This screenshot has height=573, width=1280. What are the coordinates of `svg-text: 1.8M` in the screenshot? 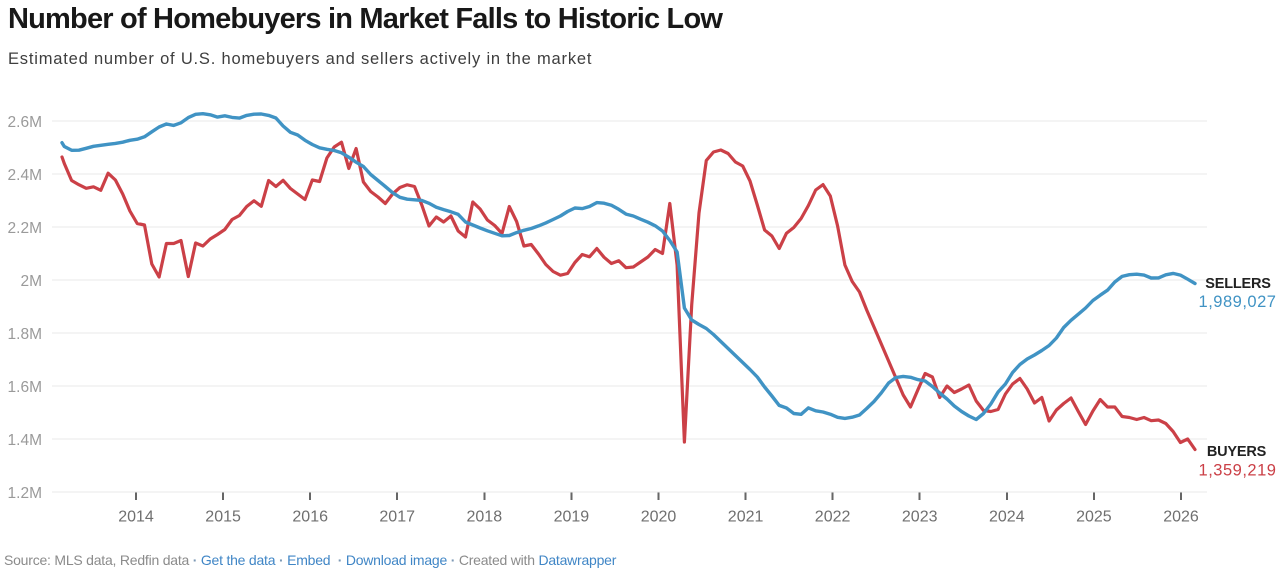 It's located at (25, 334).